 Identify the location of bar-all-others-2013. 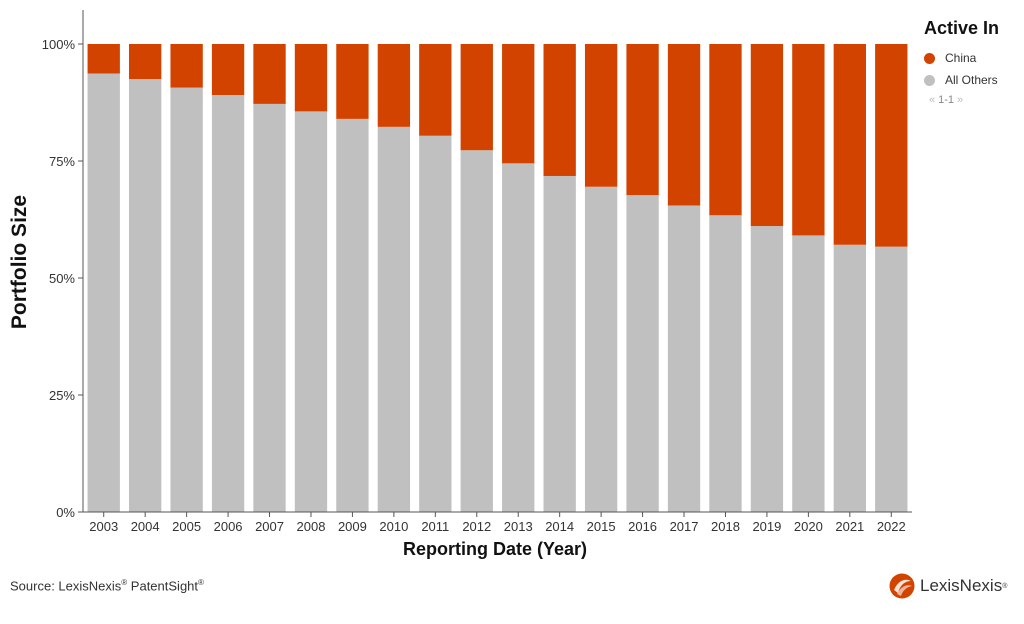
(518, 337).